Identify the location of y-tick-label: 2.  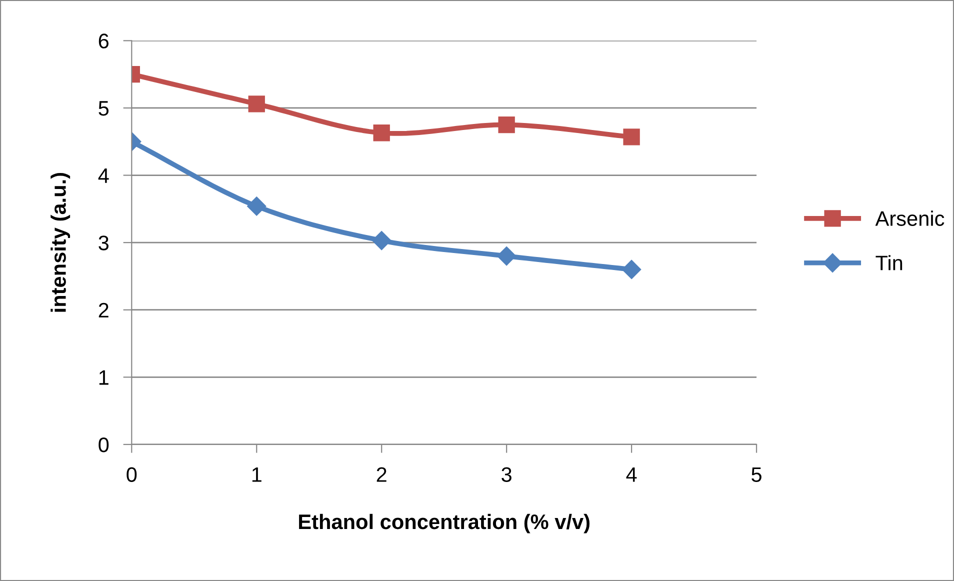
(103, 310).